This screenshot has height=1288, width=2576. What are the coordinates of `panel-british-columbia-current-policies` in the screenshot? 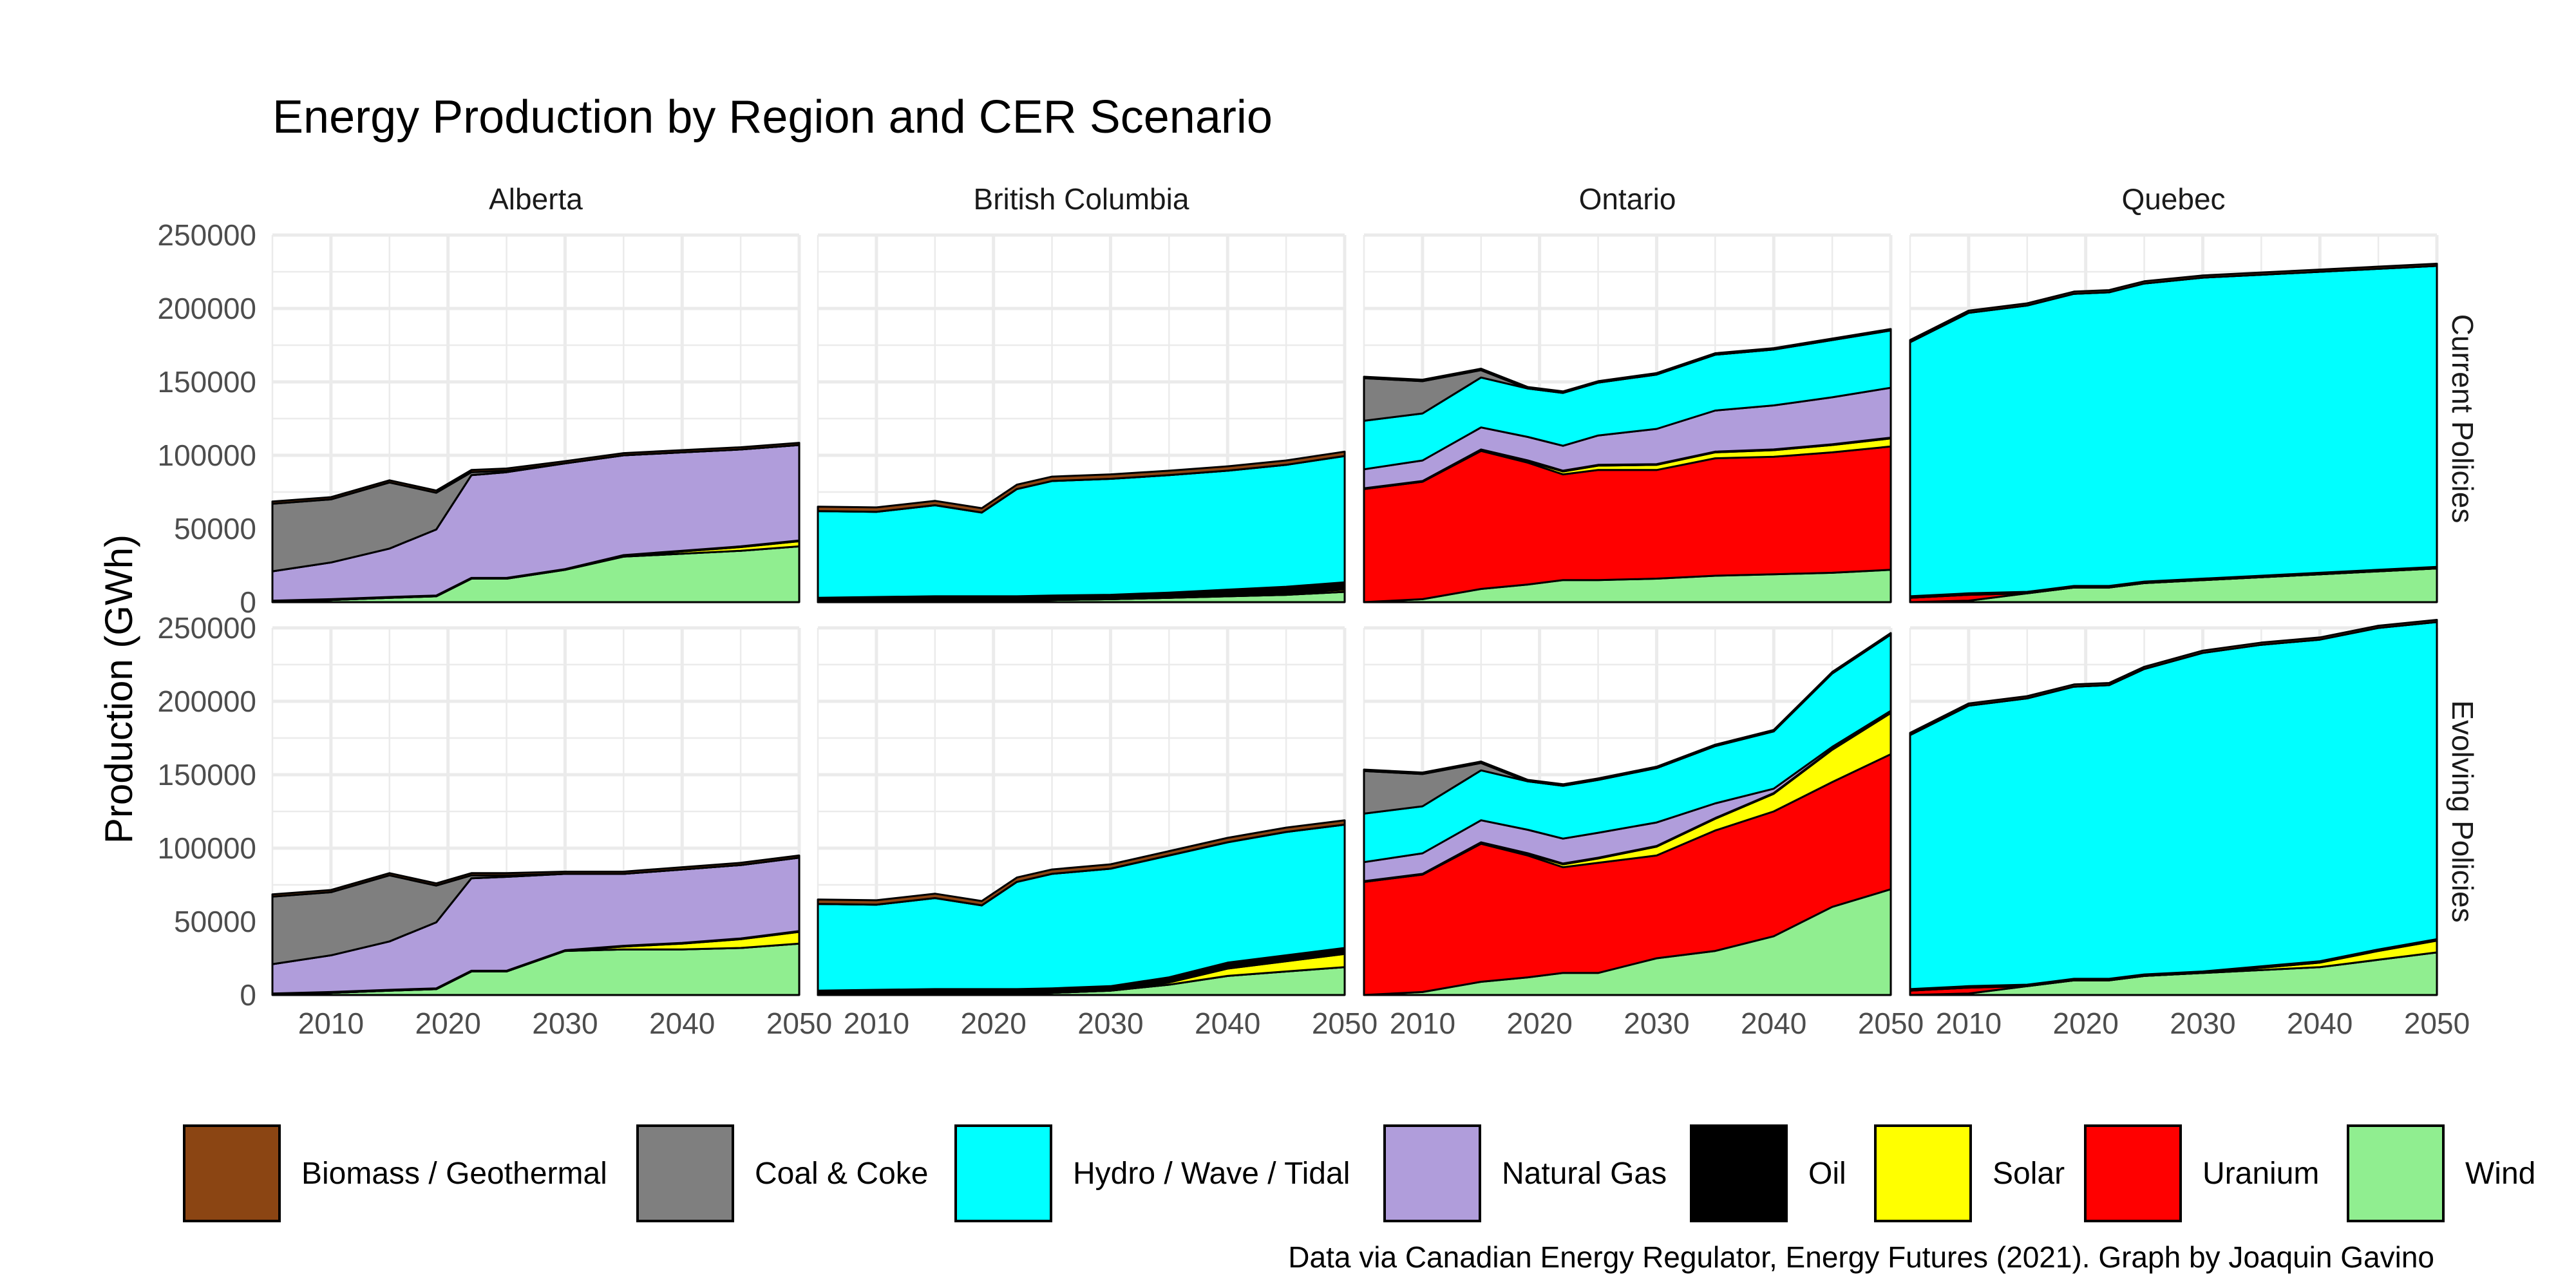 It's located at (1082, 418).